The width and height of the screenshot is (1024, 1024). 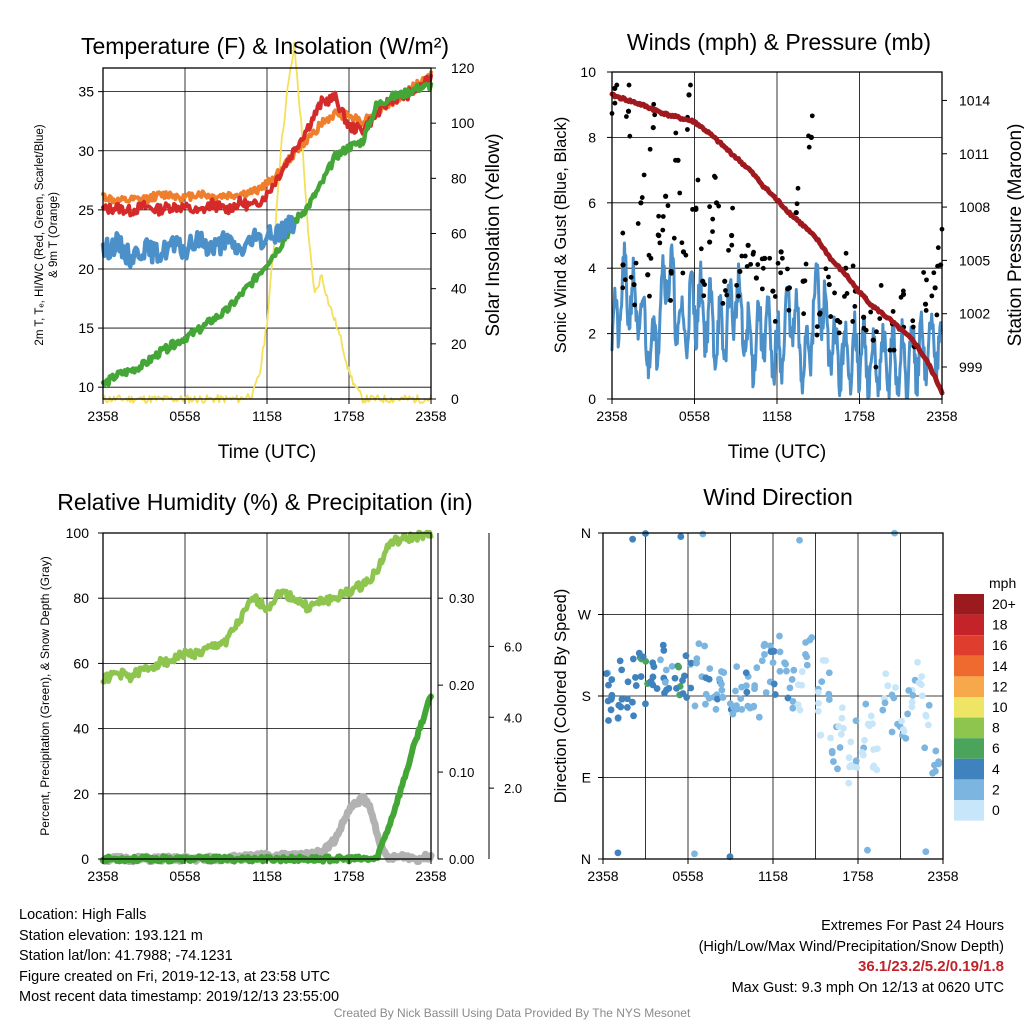 I want to click on legend-label: 2, so click(x=996, y=789).